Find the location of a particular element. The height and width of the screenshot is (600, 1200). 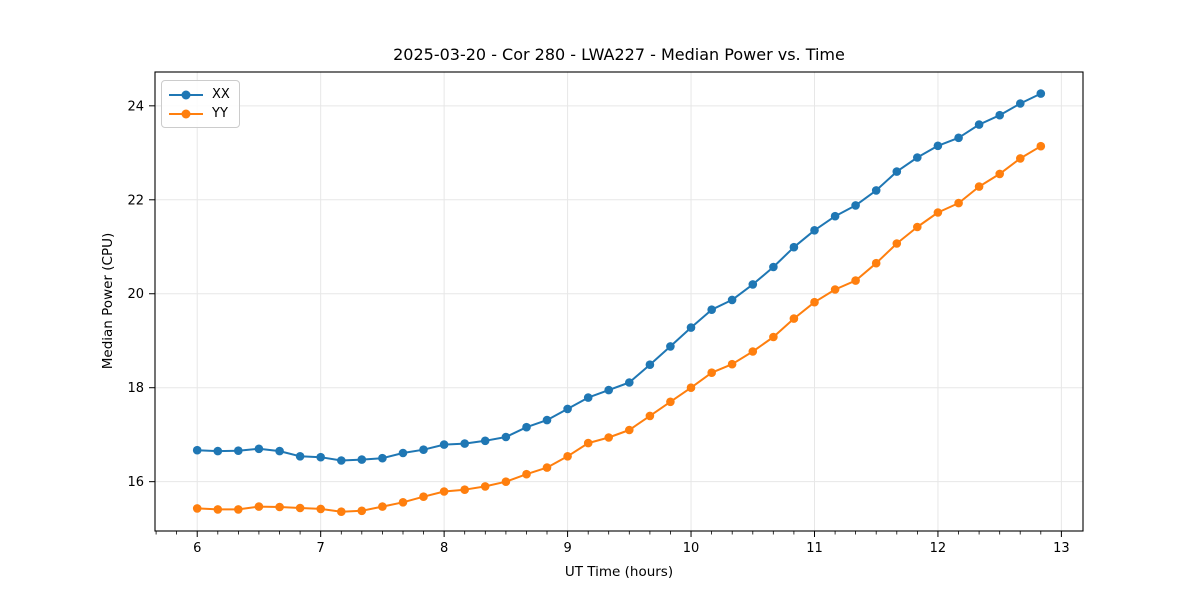

legend-item-xx: XX is located at coordinates (199, 94).